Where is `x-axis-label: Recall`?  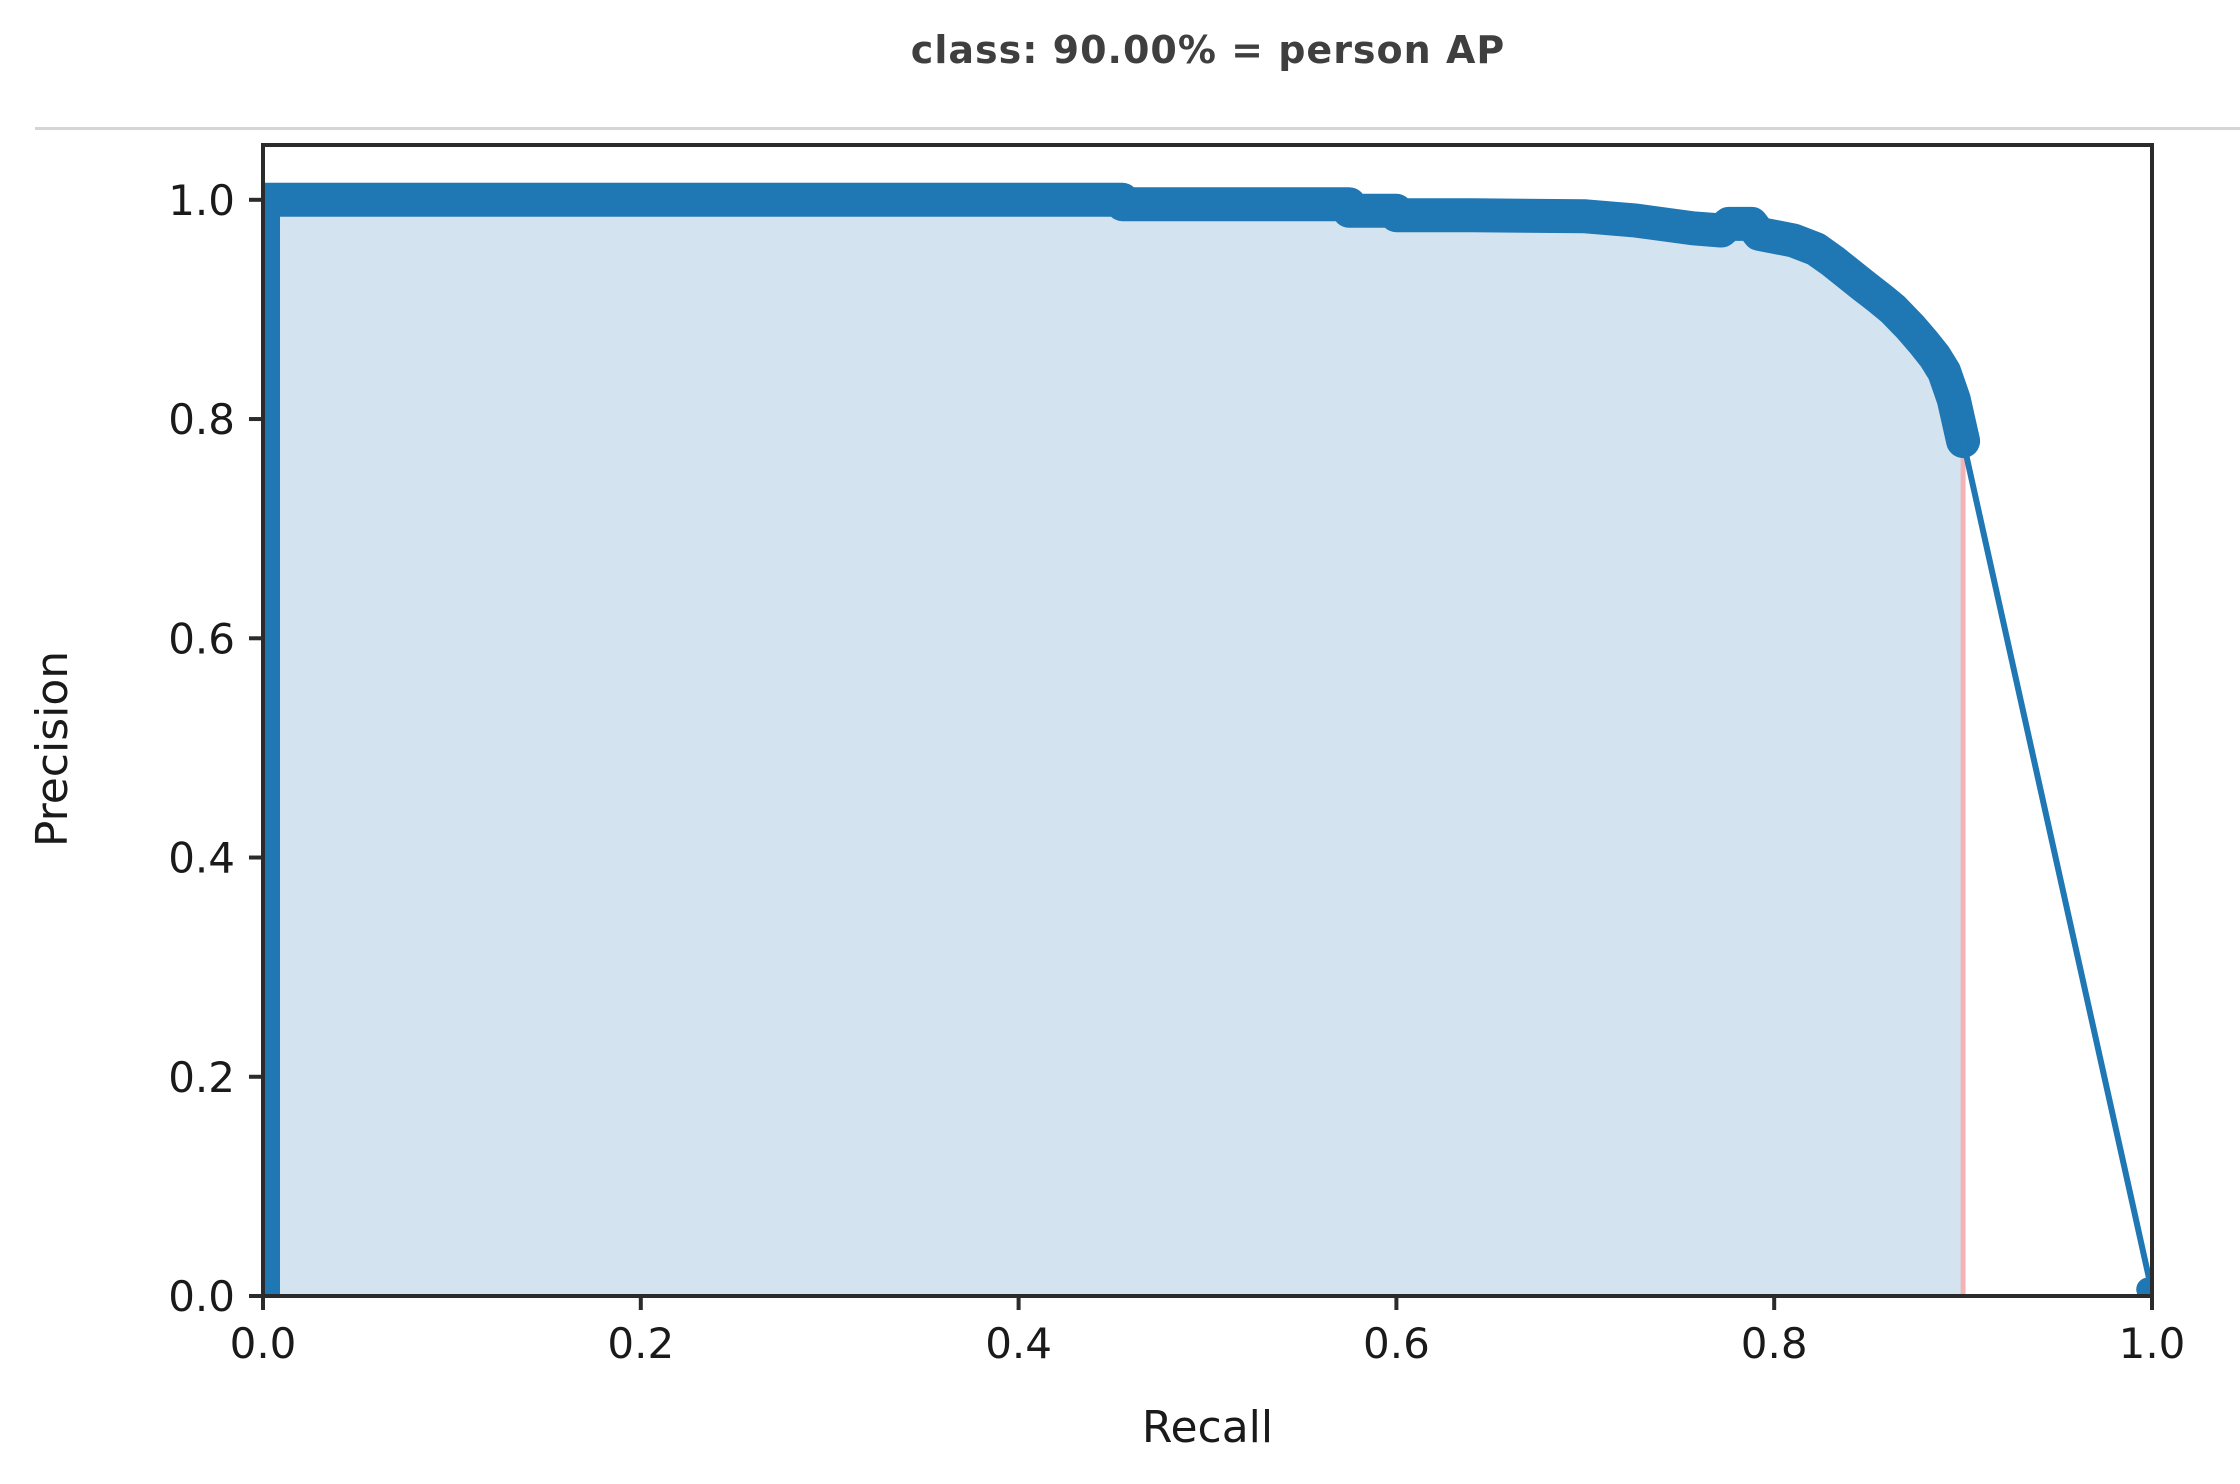 x-axis-label: Recall is located at coordinates (1207, 1427).